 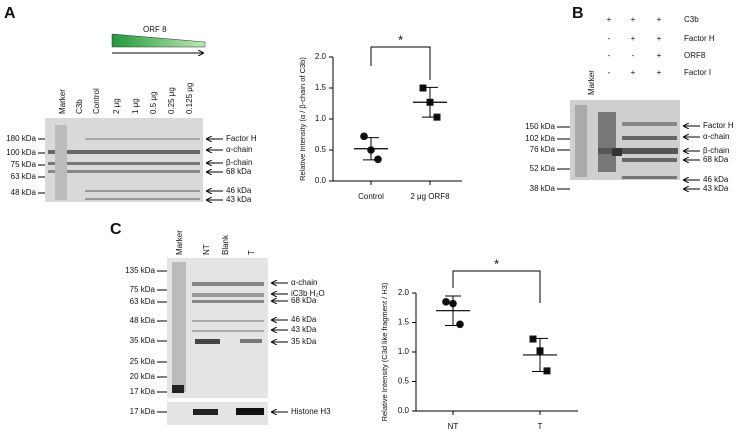 I want to click on gradient-wedge, so click(x=158, y=40).